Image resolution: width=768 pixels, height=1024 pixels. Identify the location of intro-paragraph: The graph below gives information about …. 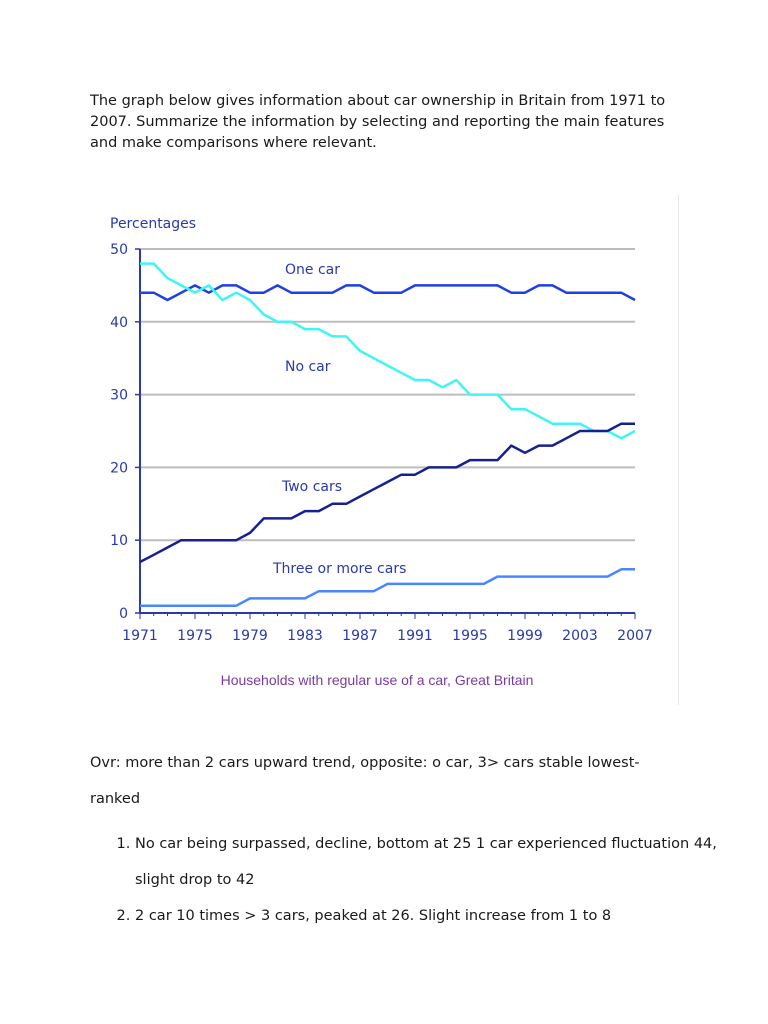
(378, 122).